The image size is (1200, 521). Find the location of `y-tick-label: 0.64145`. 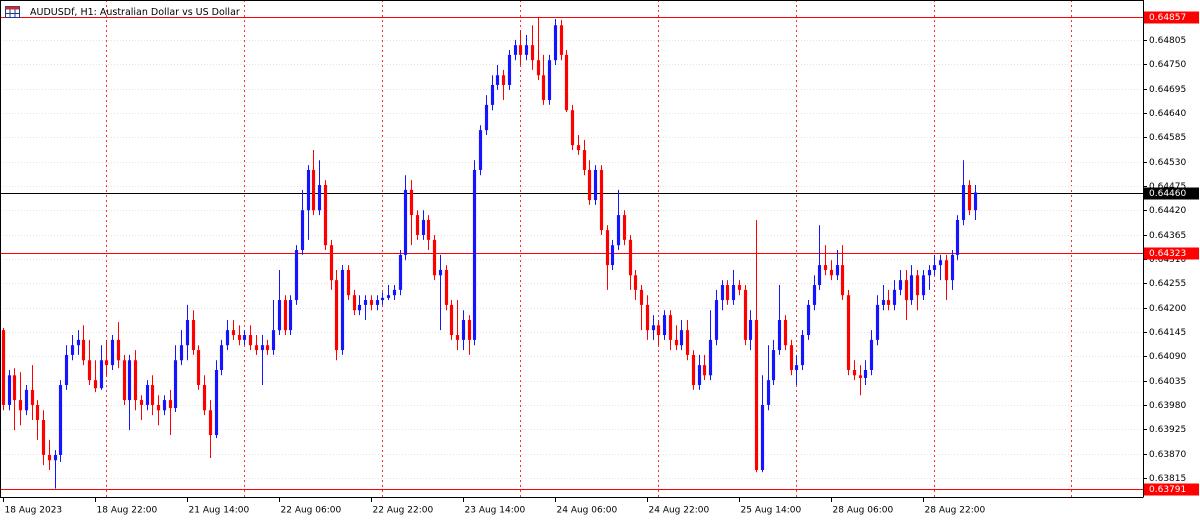

y-tick-label: 0.64145 is located at coordinates (1167, 333).